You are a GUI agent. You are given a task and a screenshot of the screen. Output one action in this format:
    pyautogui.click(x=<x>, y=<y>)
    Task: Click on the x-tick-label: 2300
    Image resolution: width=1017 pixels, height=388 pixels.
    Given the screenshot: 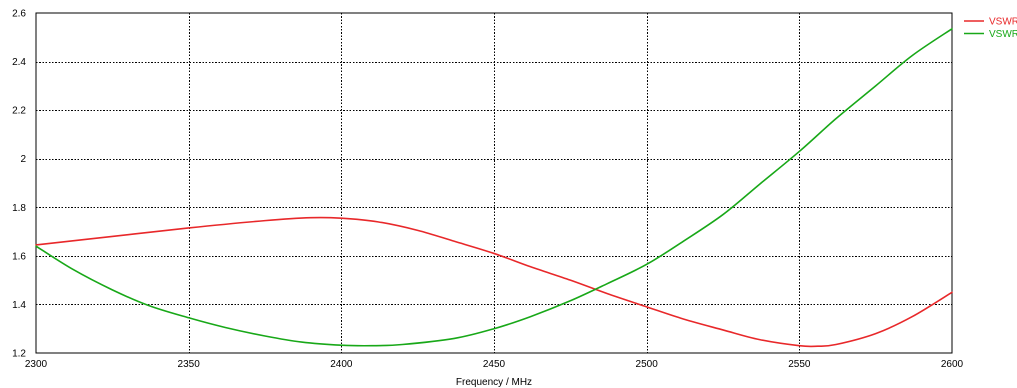 What is the action you would take?
    pyautogui.click(x=36, y=364)
    